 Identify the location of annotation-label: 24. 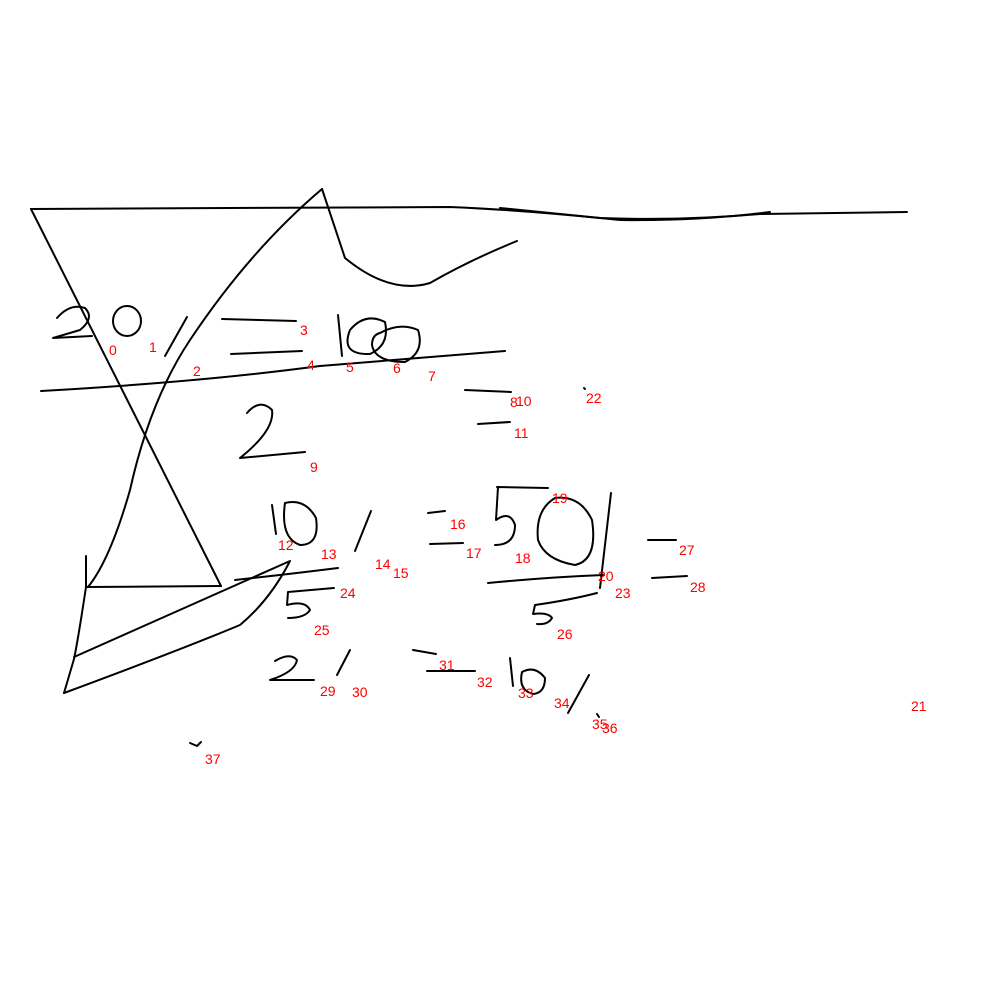
(348, 593).